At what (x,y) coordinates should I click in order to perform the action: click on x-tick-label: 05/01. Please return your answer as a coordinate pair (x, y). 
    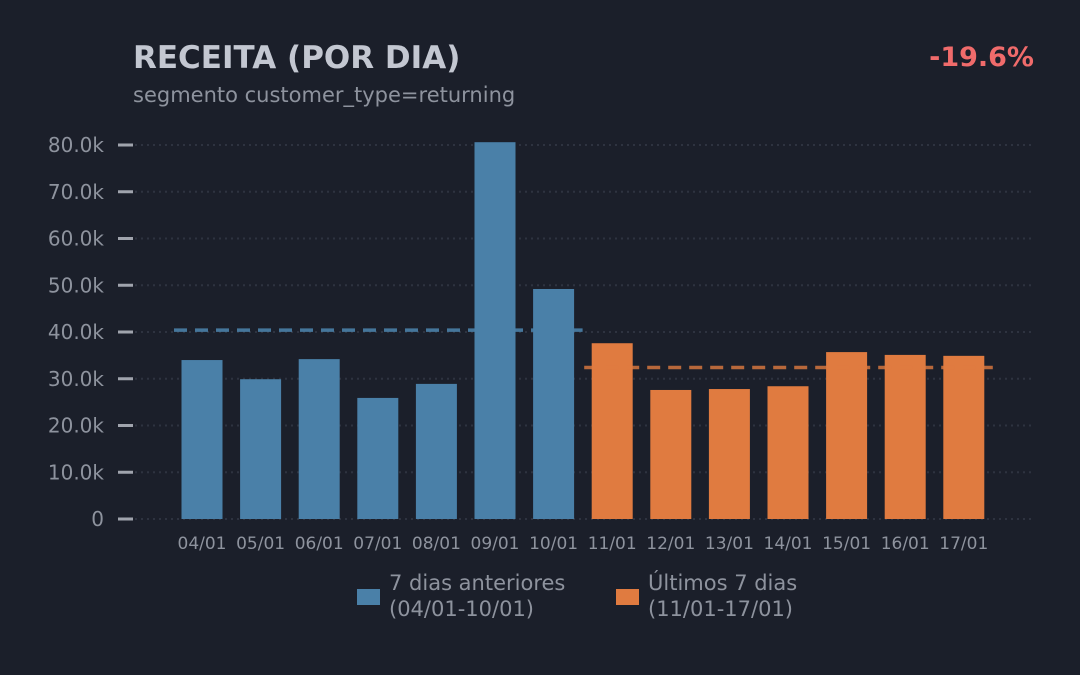
    Looking at the image, I should click on (260, 544).